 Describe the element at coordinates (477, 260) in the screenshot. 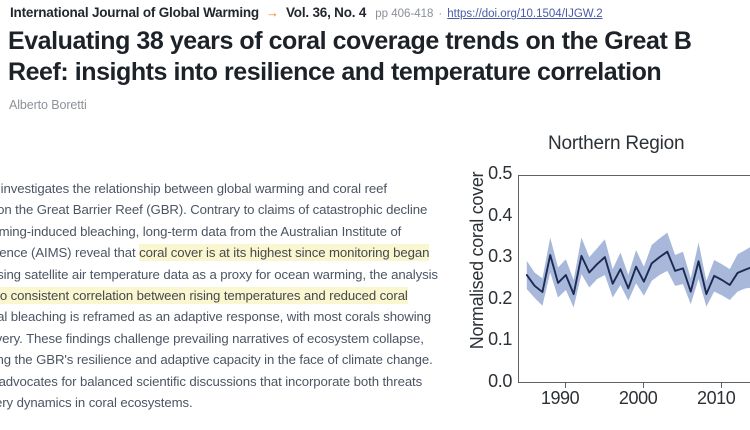

I see `chart-y-axis-label: Normalised coral cover` at that location.